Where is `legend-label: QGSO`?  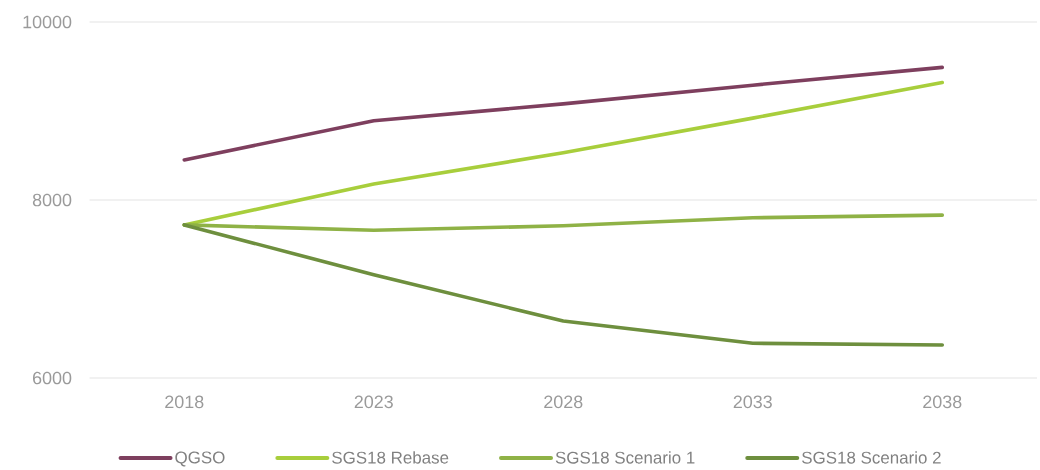
legend-label: QGSO is located at coordinates (200, 459).